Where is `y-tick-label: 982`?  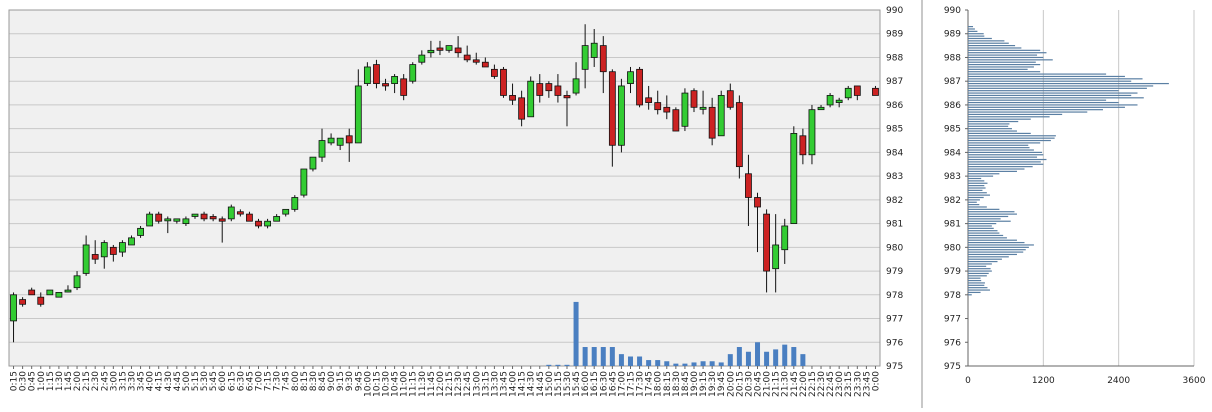 y-tick-label: 982 is located at coordinates (952, 201).